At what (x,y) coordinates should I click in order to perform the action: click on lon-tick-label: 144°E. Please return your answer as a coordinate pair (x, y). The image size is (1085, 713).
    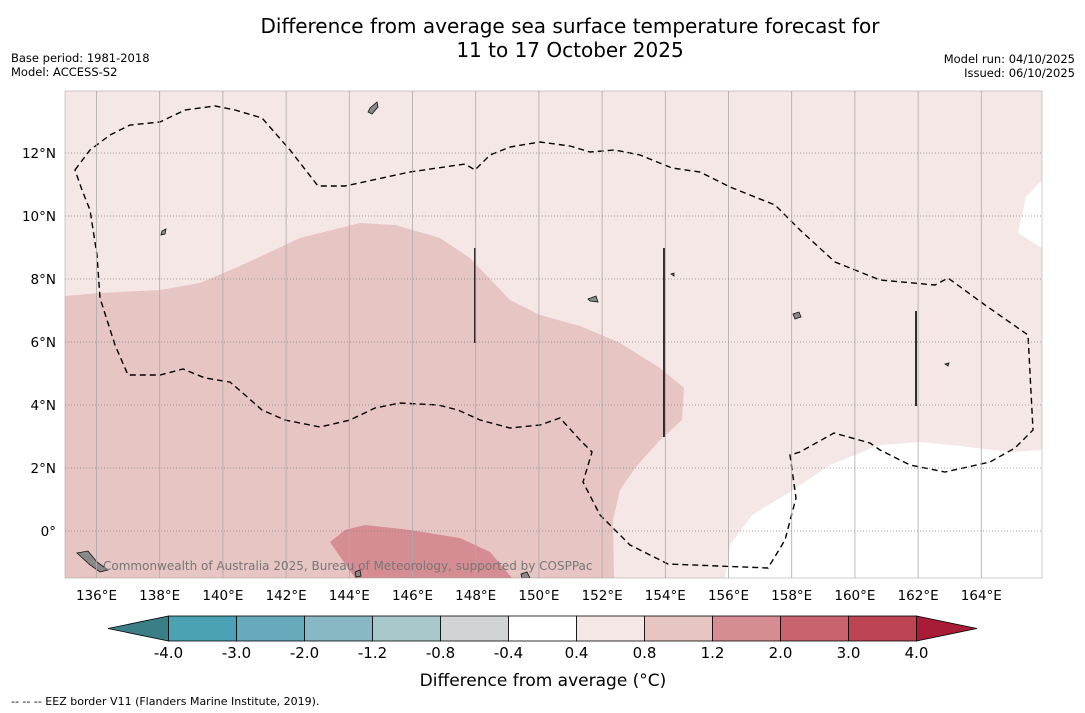
    Looking at the image, I should click on (349, 596).